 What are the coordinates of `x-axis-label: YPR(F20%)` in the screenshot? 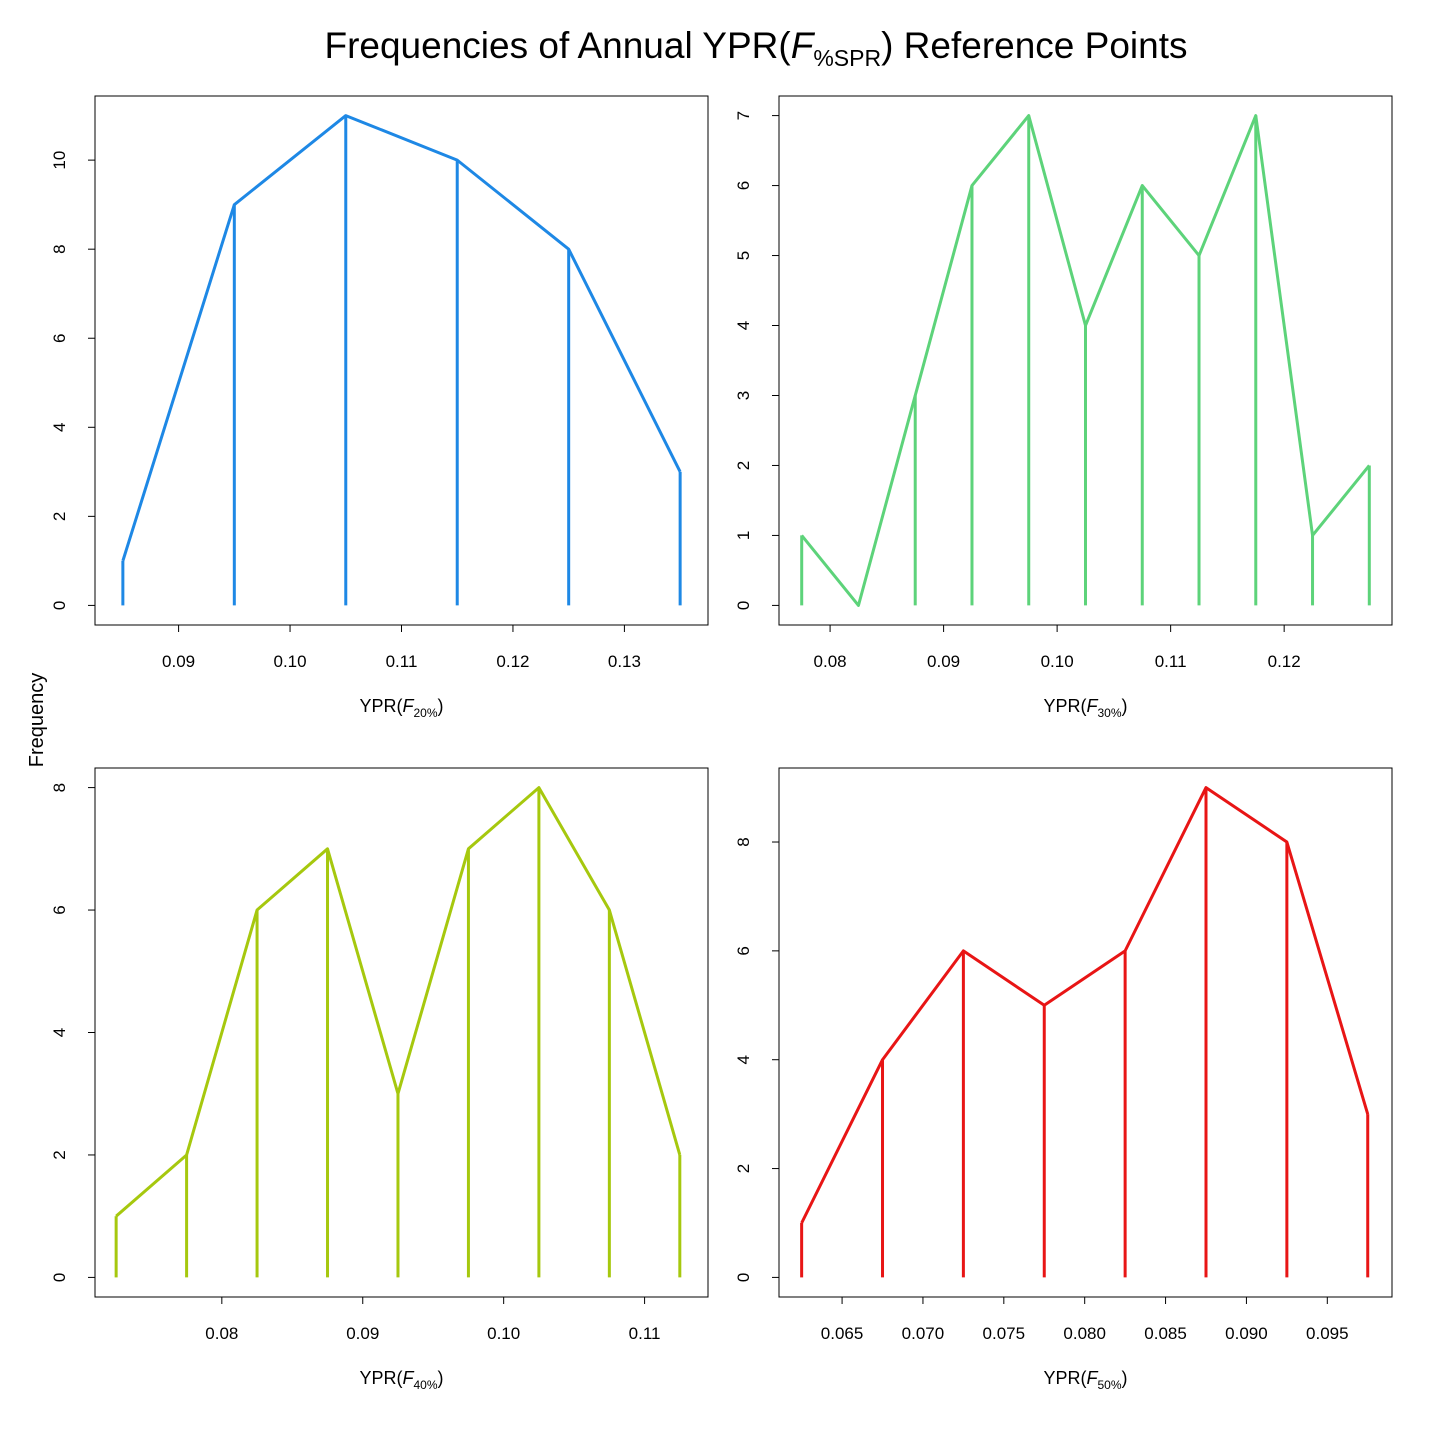 It's located at (401, 708).